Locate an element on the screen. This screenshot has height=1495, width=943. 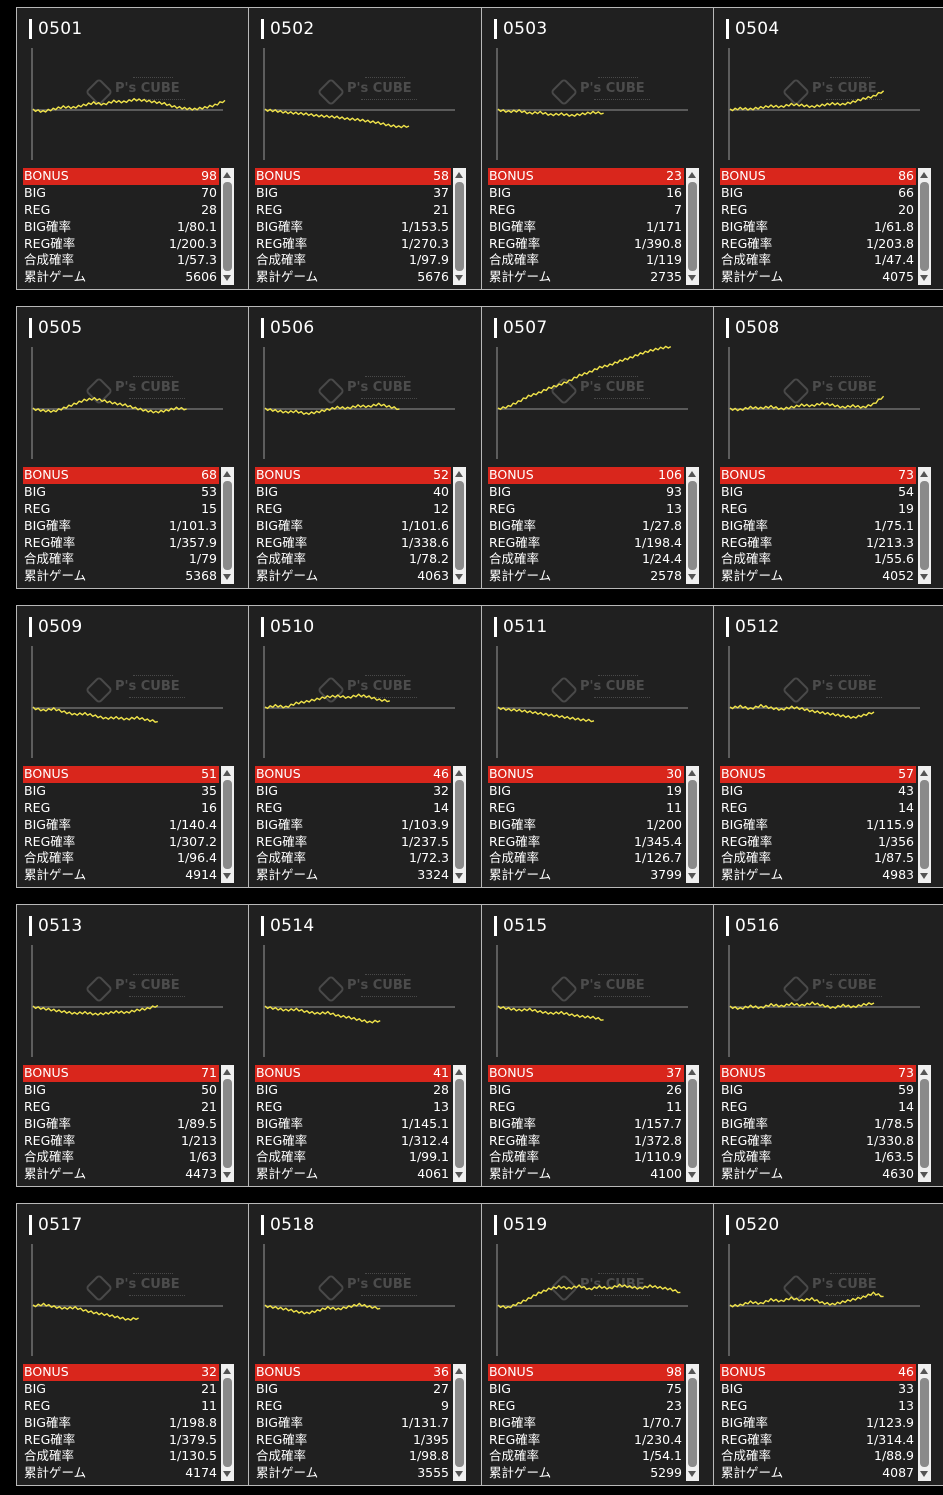
machine-card-0513: 0513 P's CUBE BONUS 71 BIG 50 is located at coordinates (139, 1045).